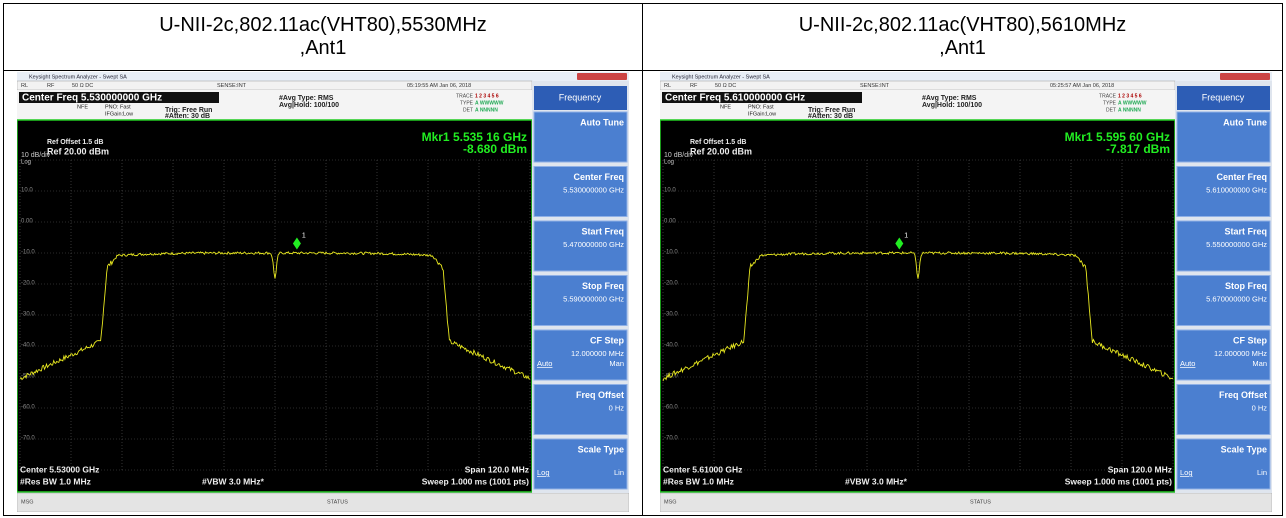  Describe the element at coordinates (762, 97) in the screenshot. I see `center-freq-box` at that location.